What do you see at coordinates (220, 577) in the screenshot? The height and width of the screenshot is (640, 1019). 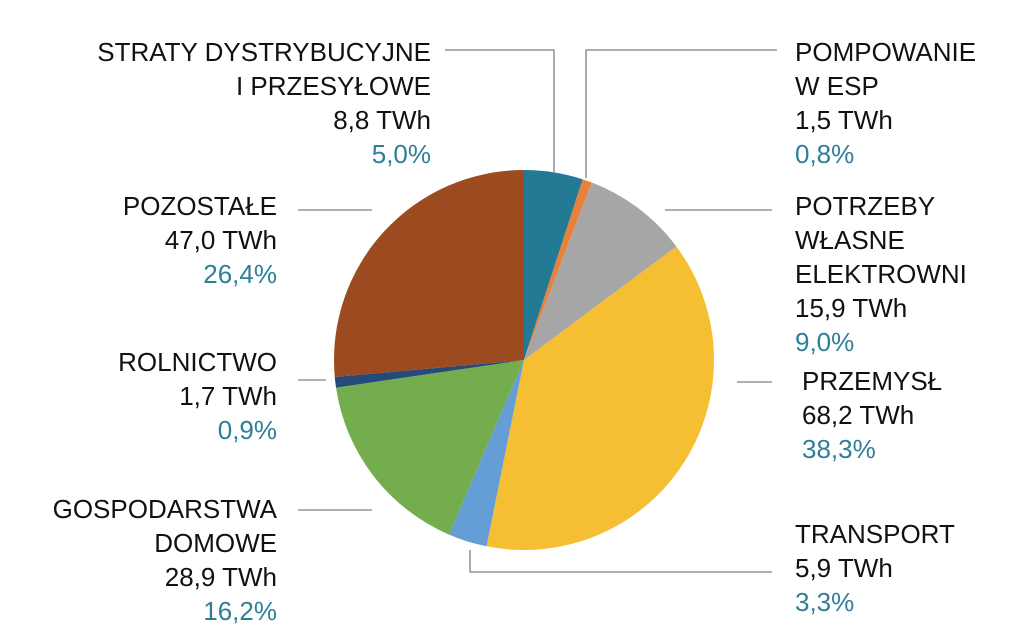 I see `slice-value: 28,9 TWh` at bounding box center [220, 577].